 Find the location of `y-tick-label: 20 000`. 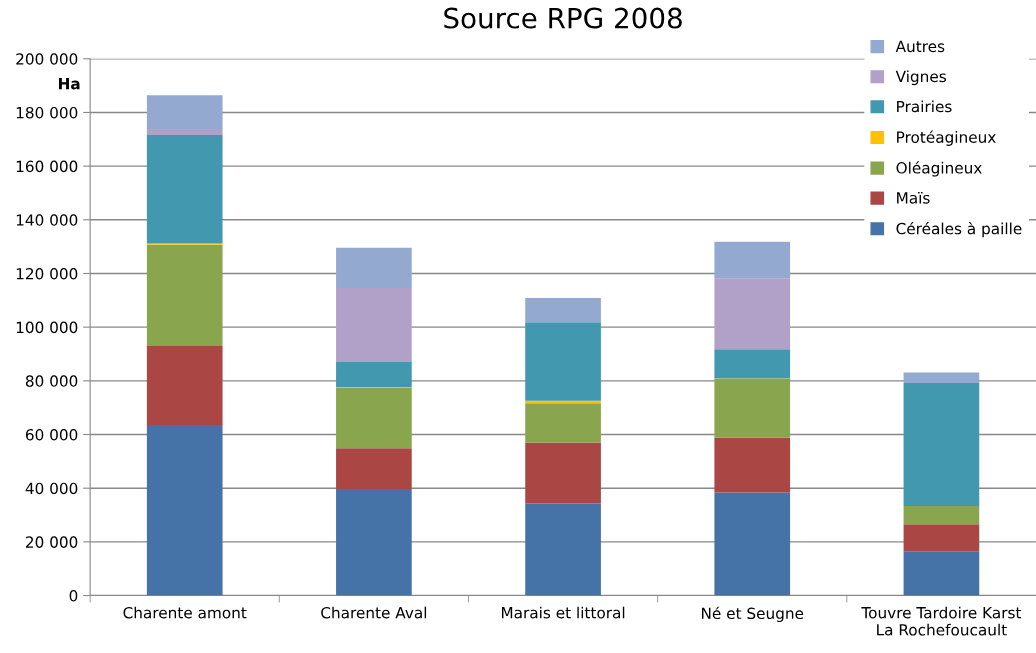

y-tick-label: 20 000 is located at coordinates (51, 542).